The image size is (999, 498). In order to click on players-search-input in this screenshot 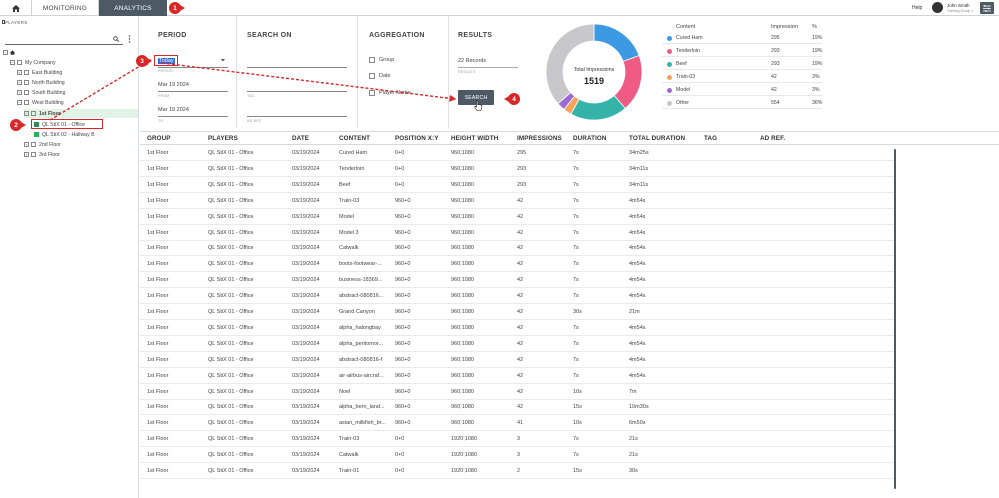, I will do `click(64, 40)`.